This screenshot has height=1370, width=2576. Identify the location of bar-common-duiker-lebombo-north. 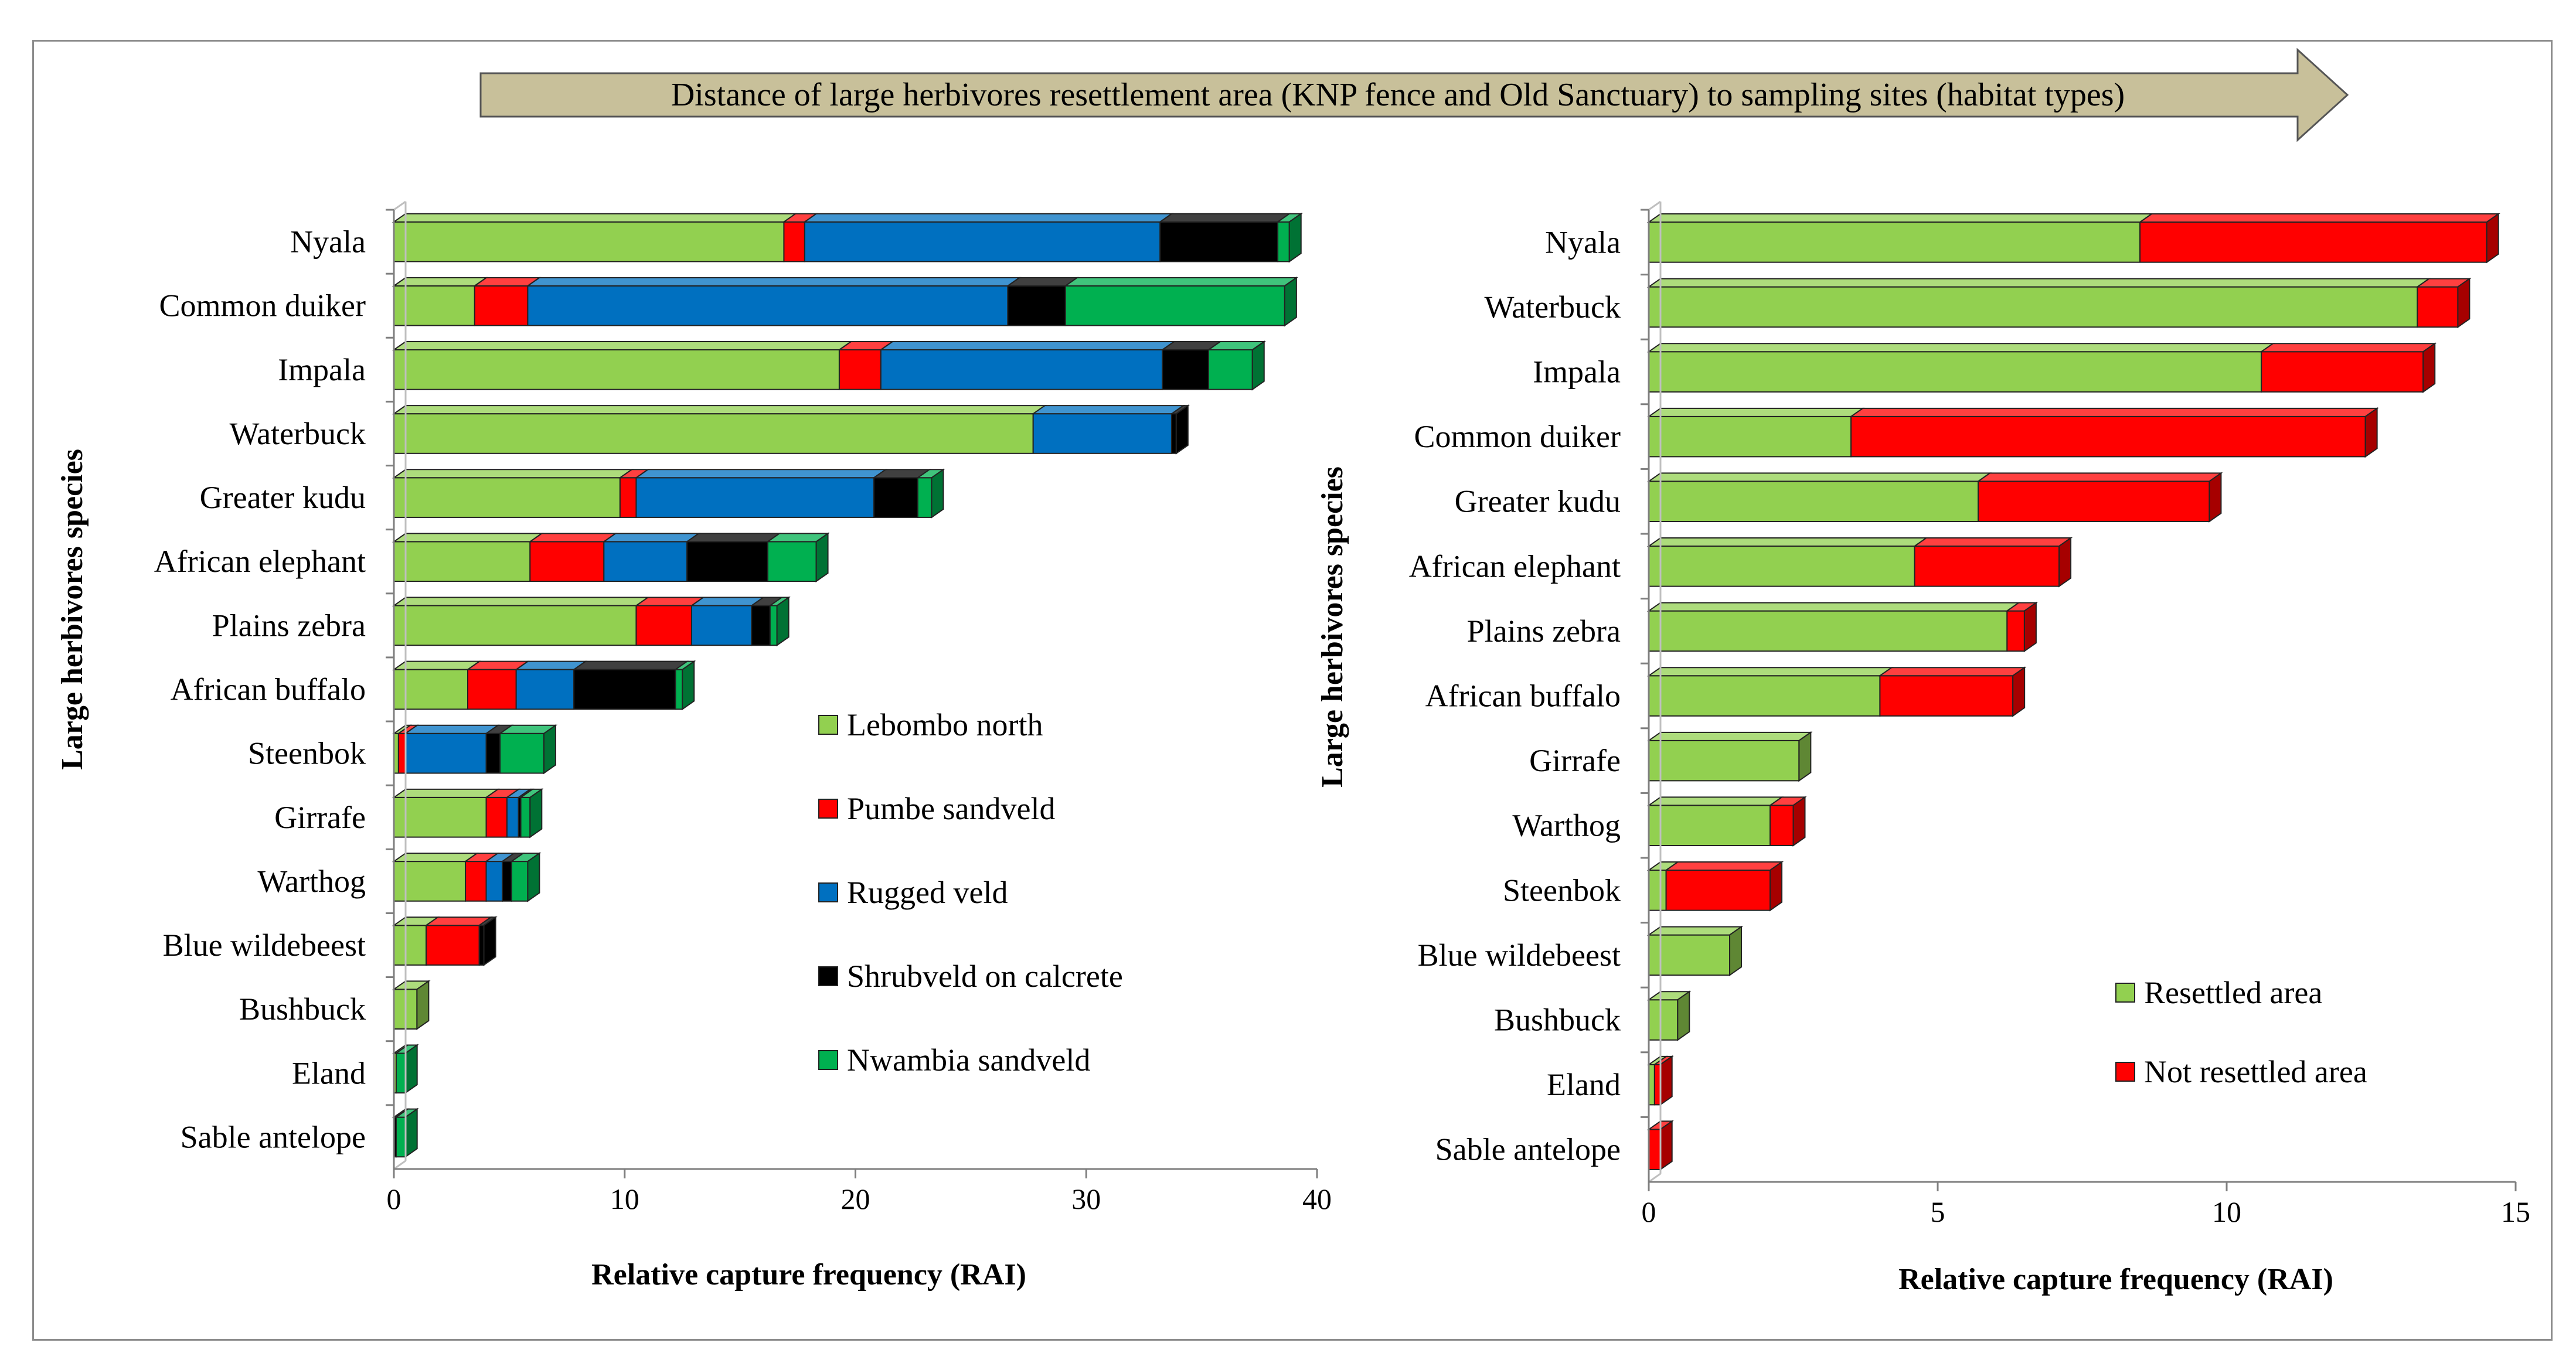
(440, 301).